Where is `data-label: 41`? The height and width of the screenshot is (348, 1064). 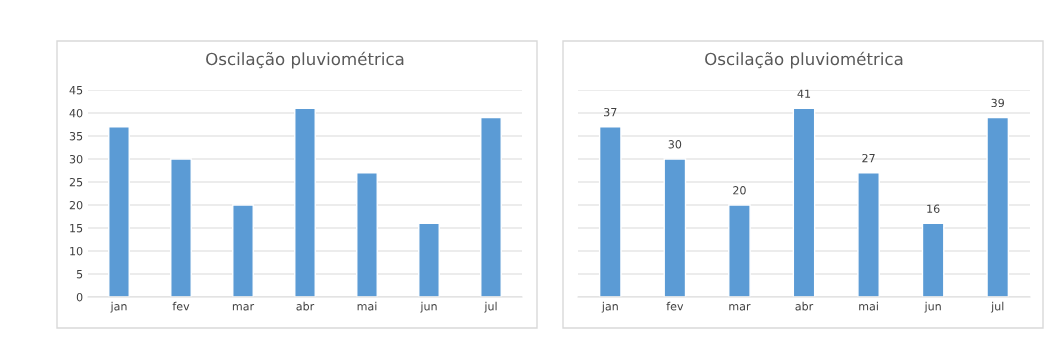 data-label: 41 is located at coordinates (804, 93).